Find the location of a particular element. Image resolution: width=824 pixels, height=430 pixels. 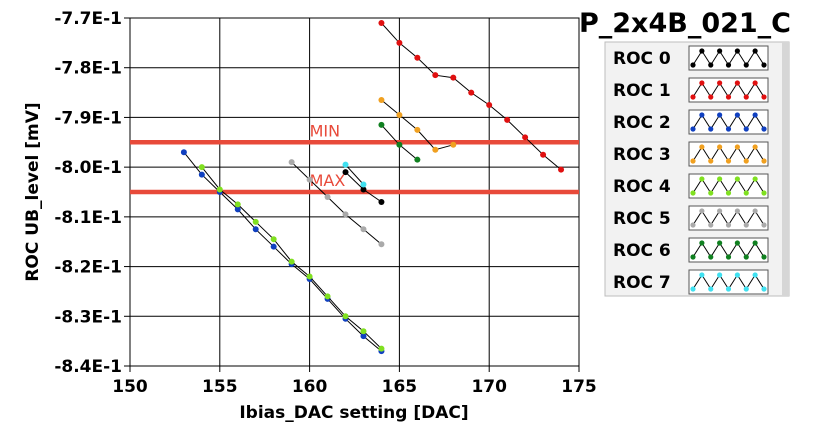

chart-title: P_2x4B_021_C is located at coordinates (685, 23).